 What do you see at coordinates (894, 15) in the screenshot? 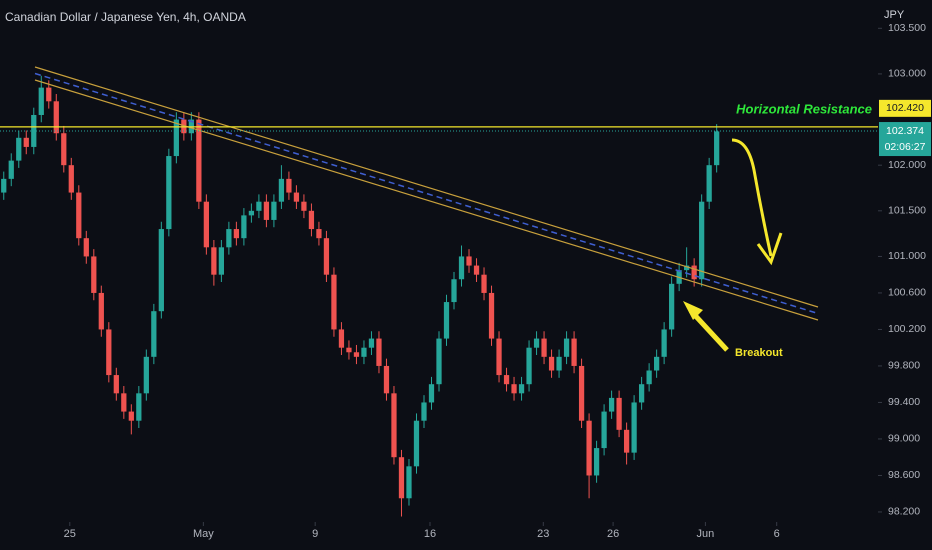
I see `currency: JPY` at bounding box center [894, 15].